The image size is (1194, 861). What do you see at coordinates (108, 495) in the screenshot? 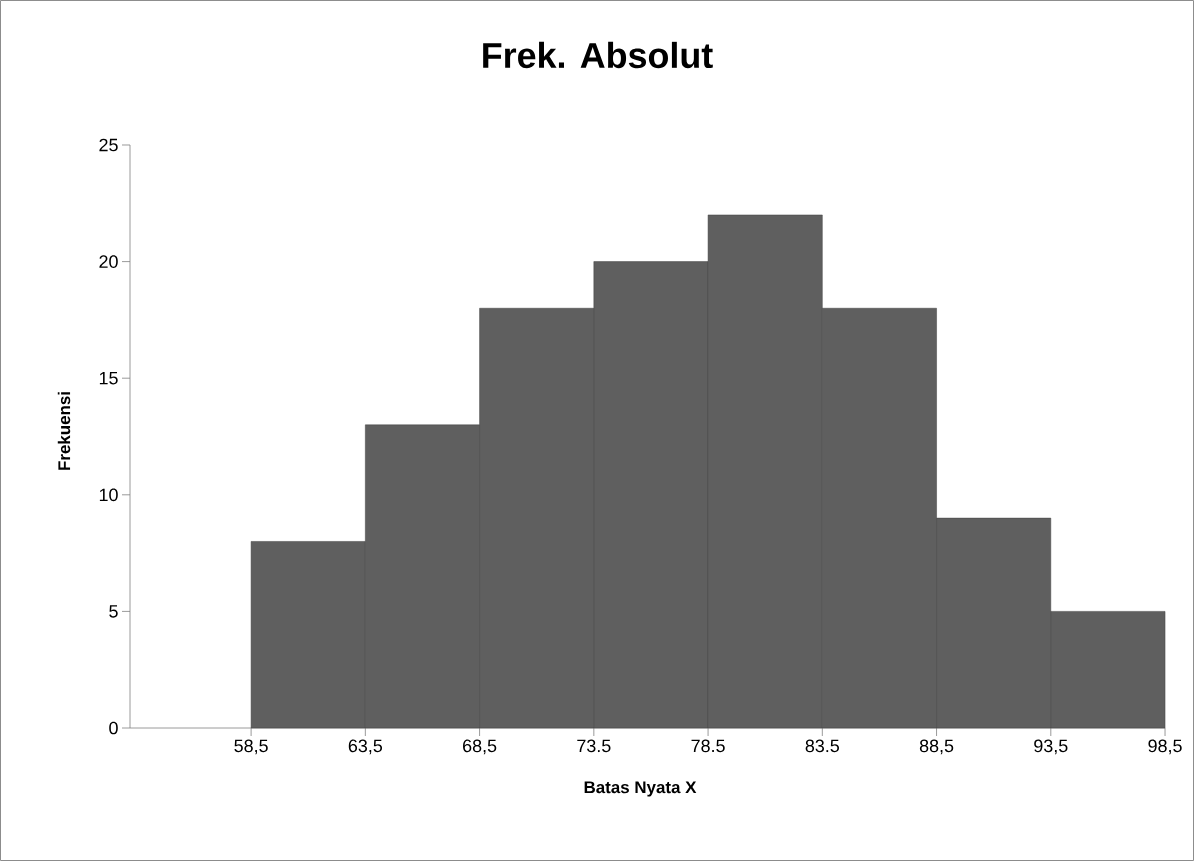
I see `y-tick-label: 10` at bounding box center [108, 495].